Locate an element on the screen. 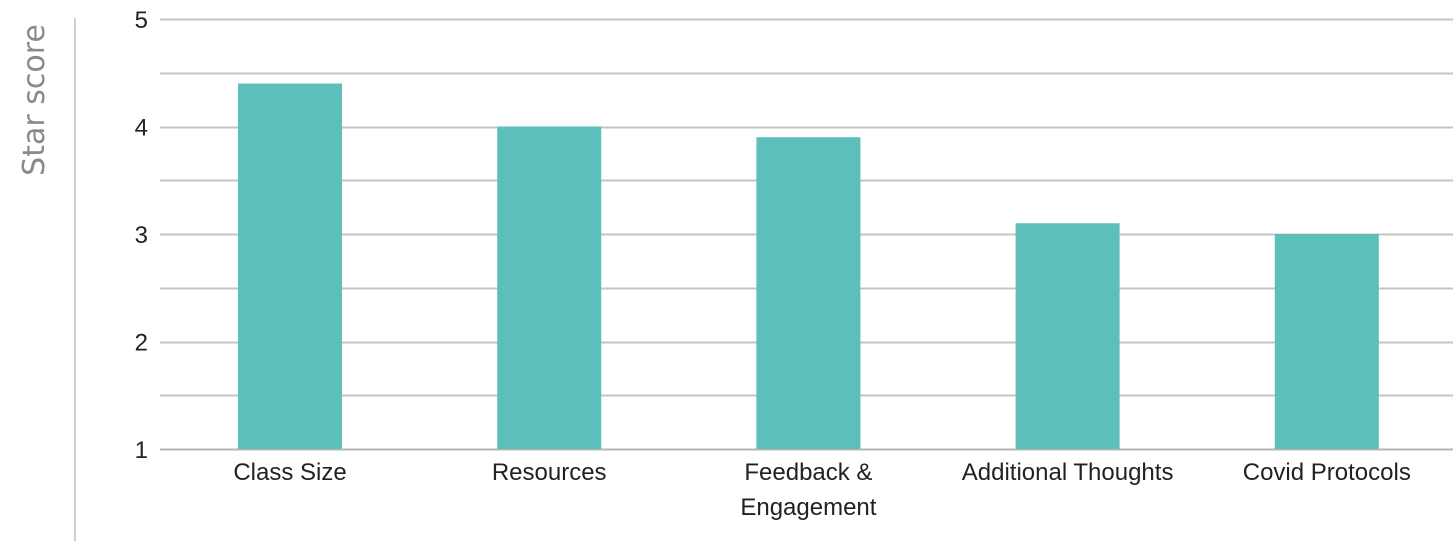  y-tick-label: 3 is located at coordinates (141, 235).